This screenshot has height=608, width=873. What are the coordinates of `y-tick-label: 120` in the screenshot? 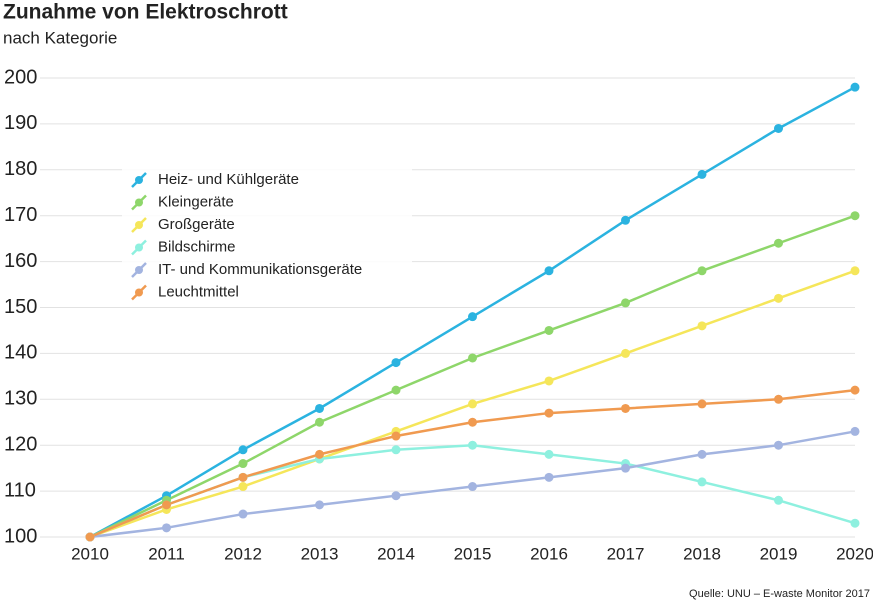 It's located at (20, 444).